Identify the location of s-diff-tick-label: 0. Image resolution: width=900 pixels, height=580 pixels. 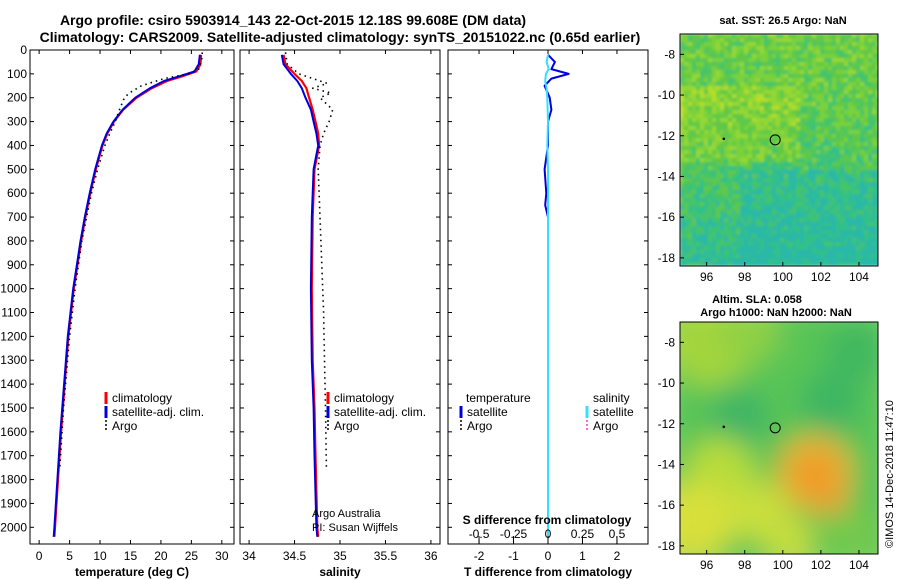
(548, 534).